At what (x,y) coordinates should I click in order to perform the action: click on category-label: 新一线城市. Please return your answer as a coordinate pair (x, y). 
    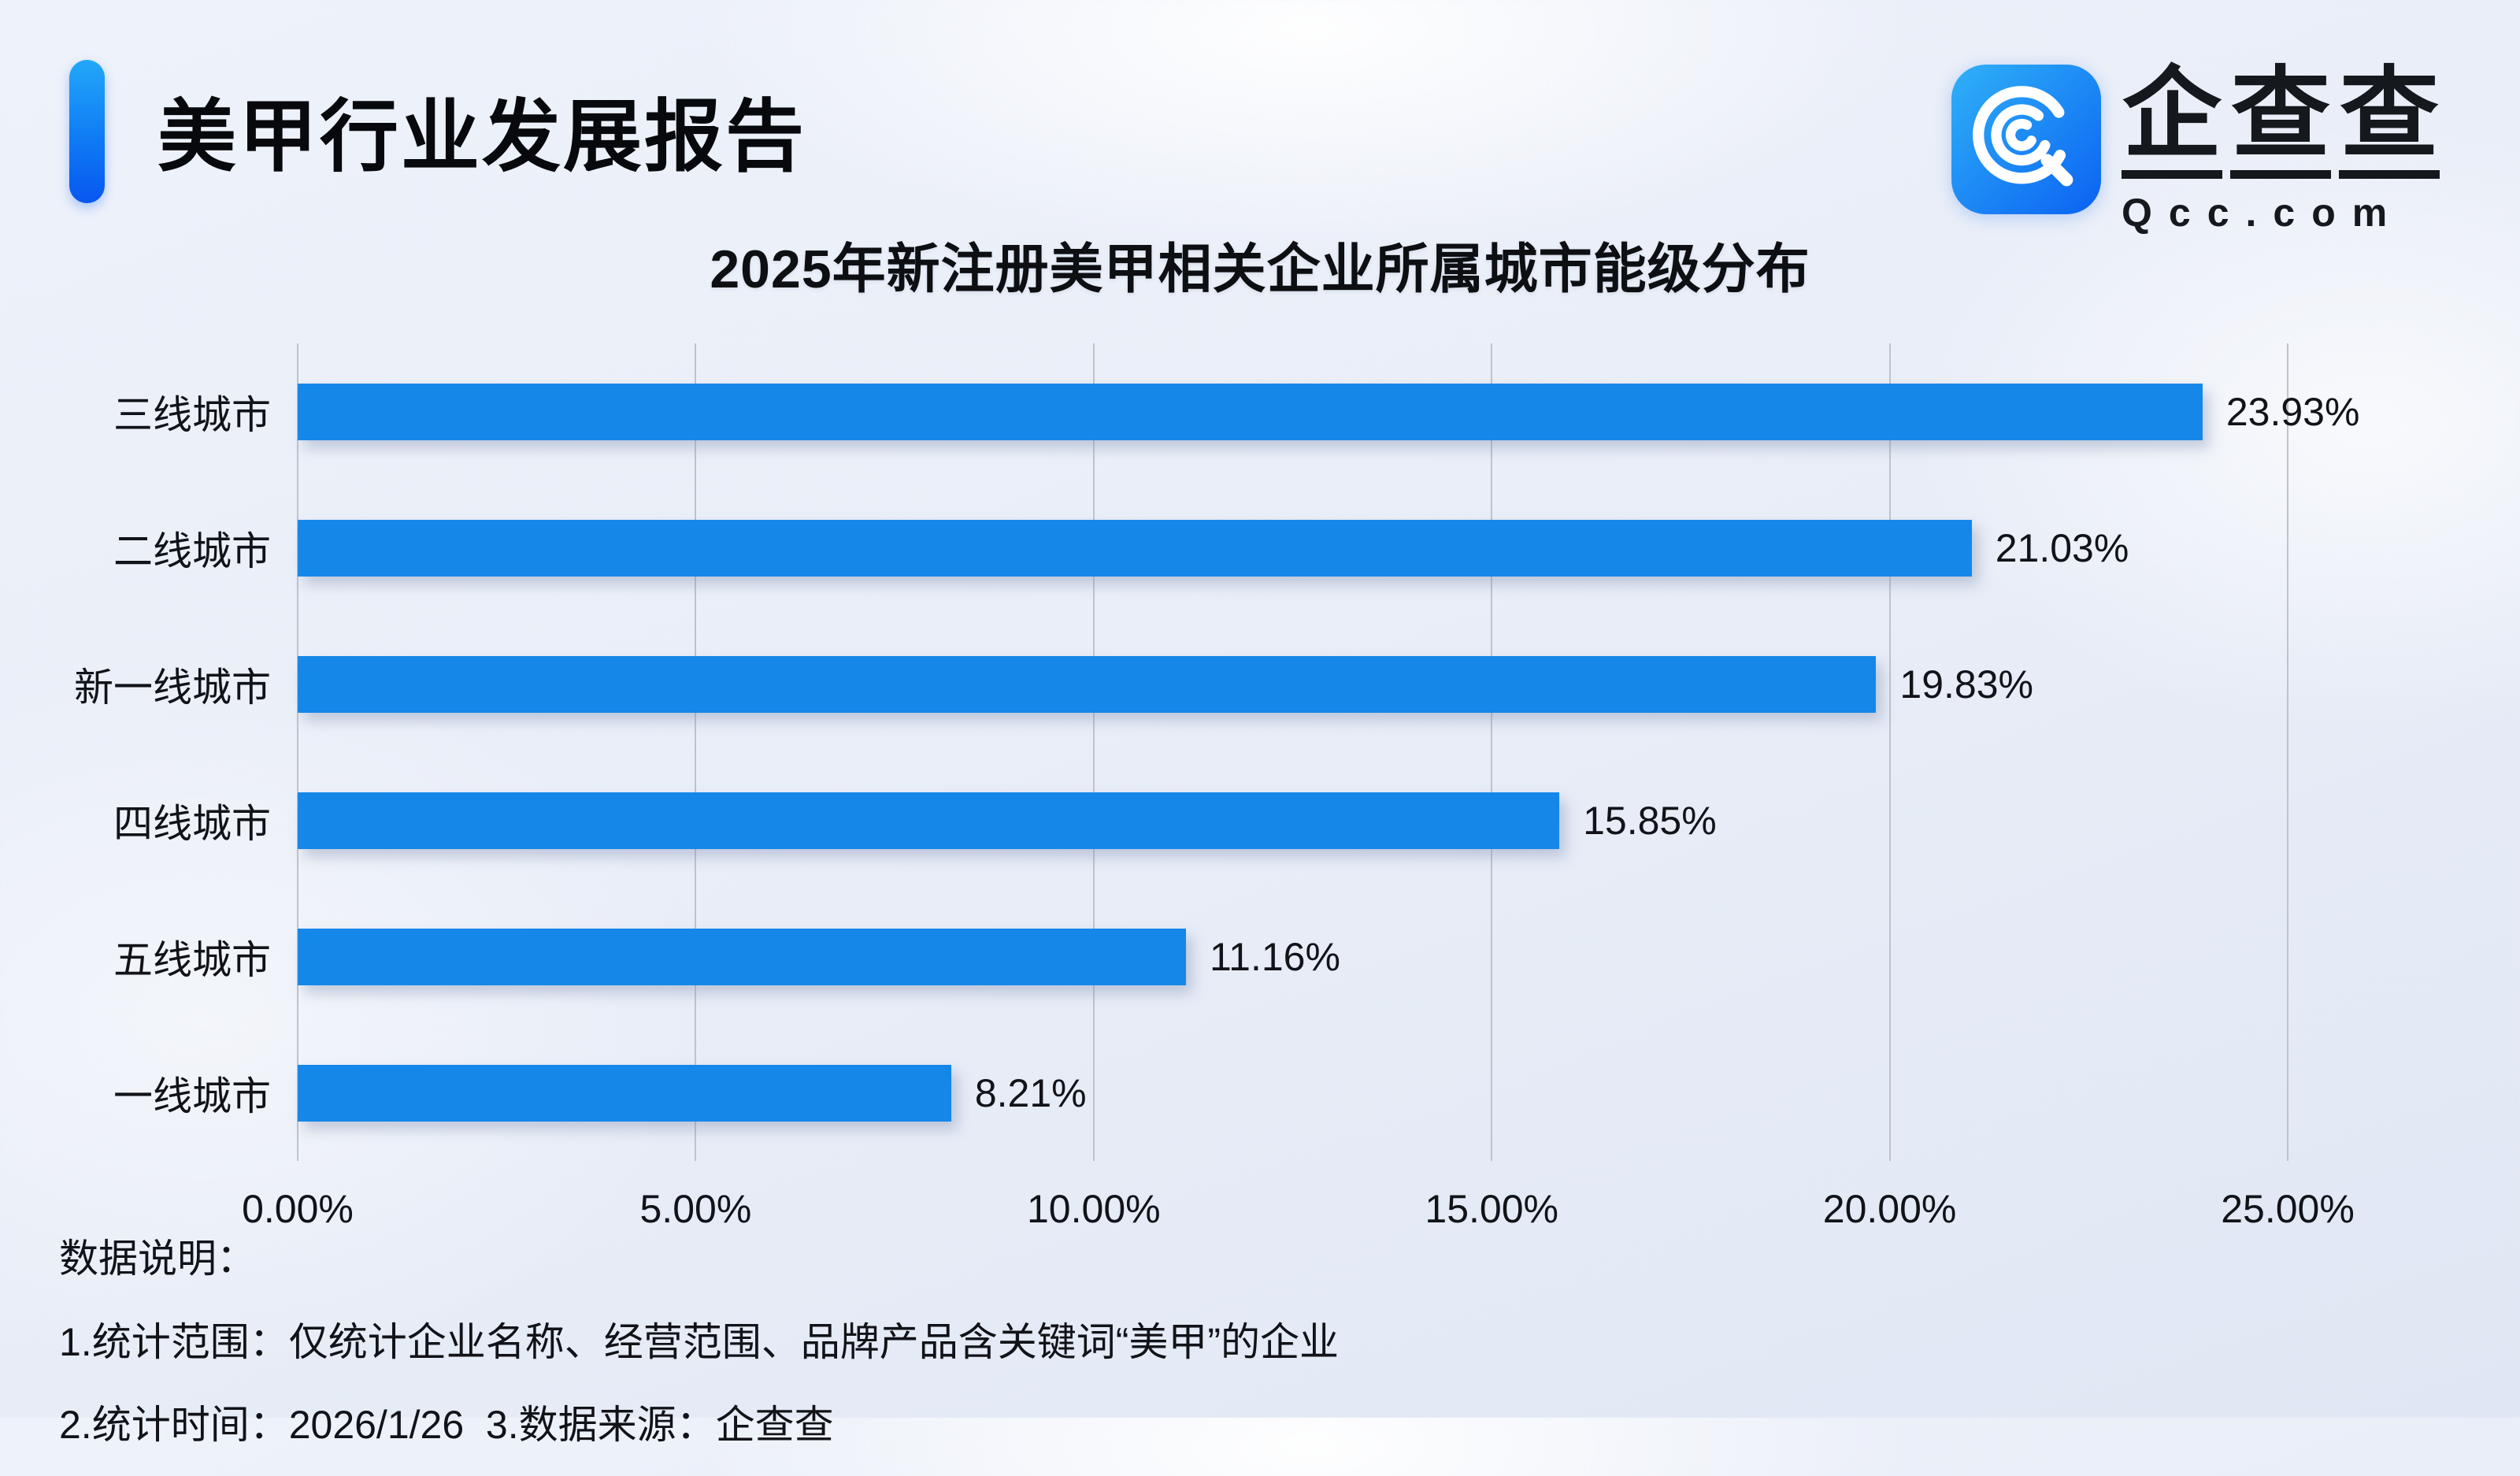
    Looking at the image, I should click on (172, 687).